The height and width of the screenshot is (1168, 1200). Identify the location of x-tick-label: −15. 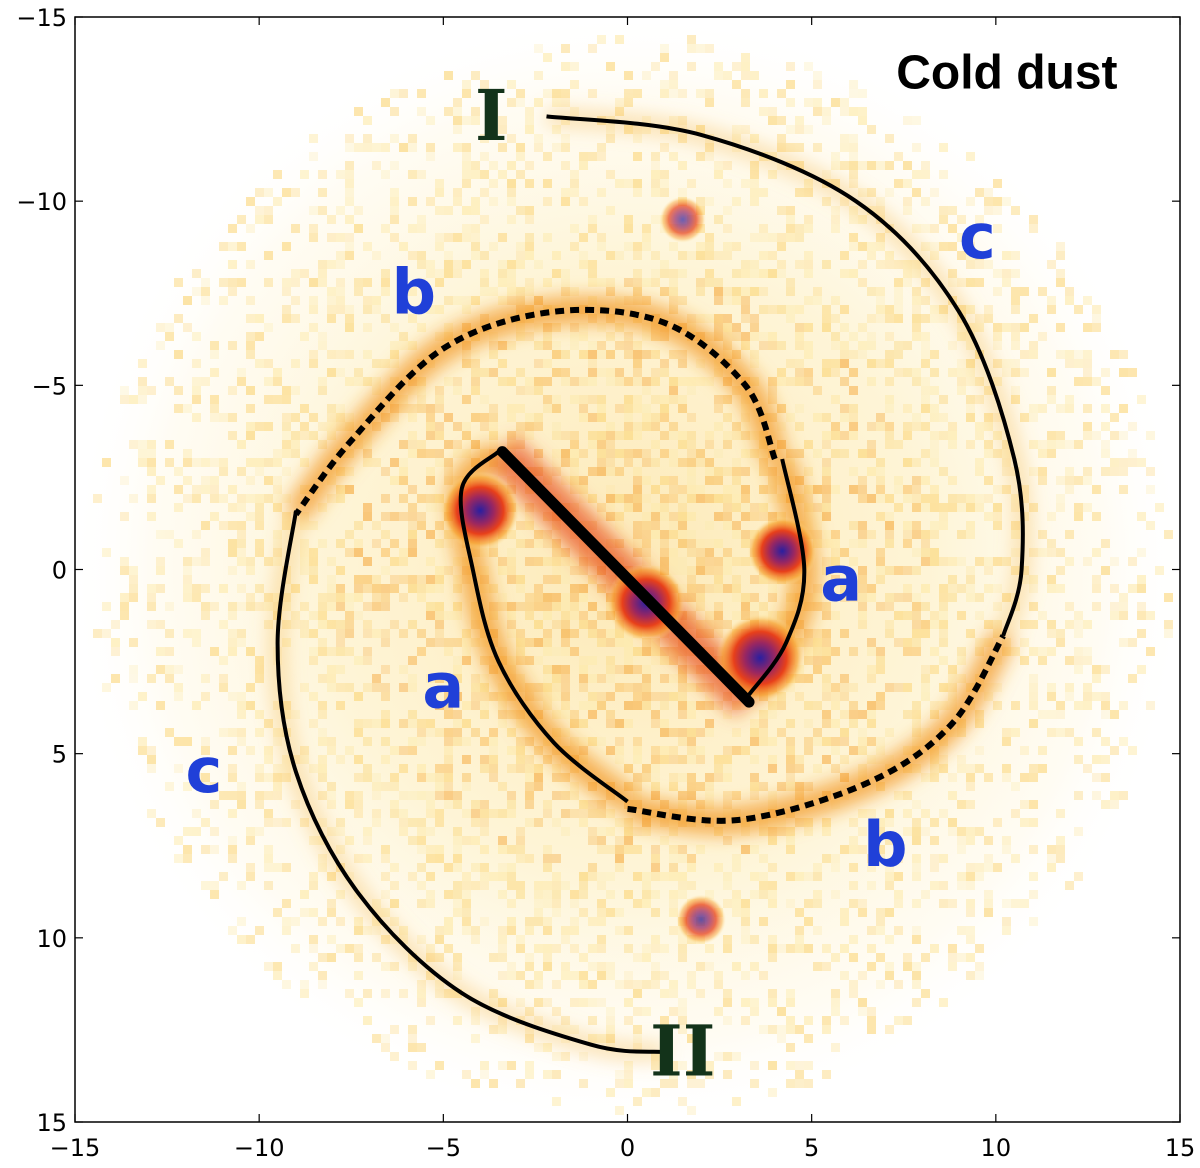
(75, 1148).